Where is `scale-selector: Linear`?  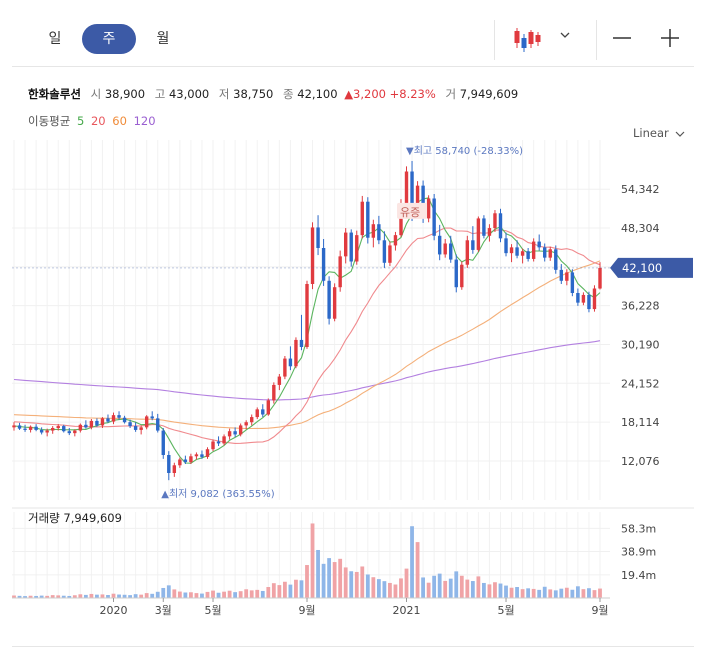 scale-selector: Linear is located at coordinates (659, 133).